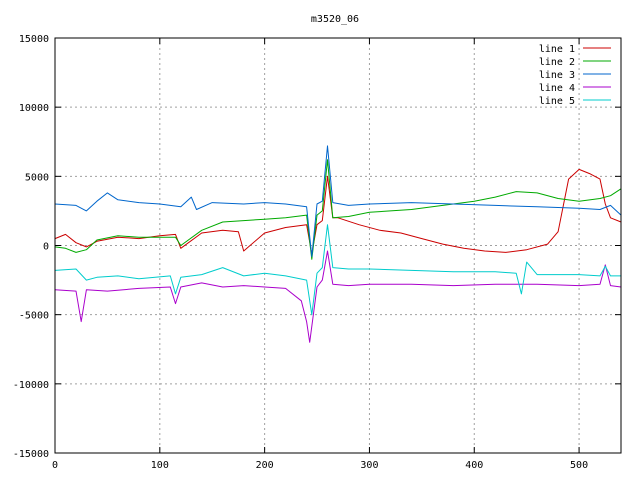  What do you see at coordinates (31, 454) in the screenshot?
I see `y-tick-label: -15000` at bounding box center [31, 454].